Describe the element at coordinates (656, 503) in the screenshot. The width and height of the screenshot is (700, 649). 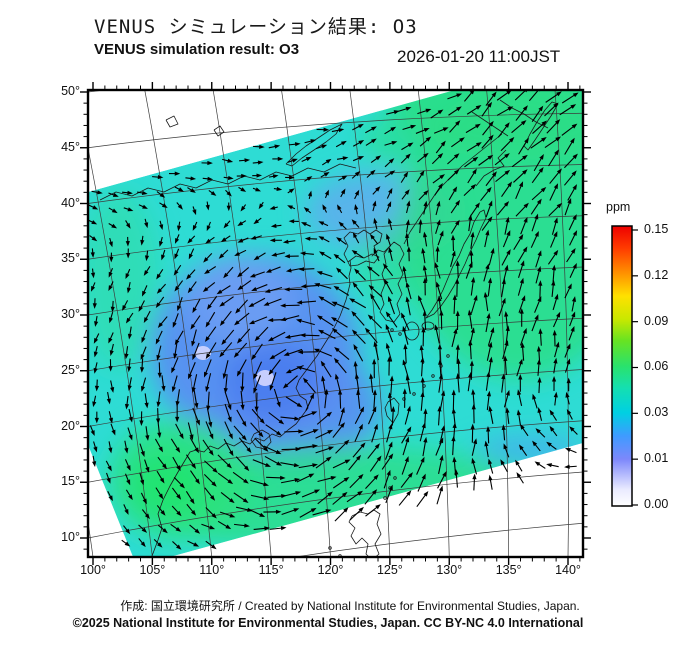
I see `colorbar-tick-label: 0.00` at that location.